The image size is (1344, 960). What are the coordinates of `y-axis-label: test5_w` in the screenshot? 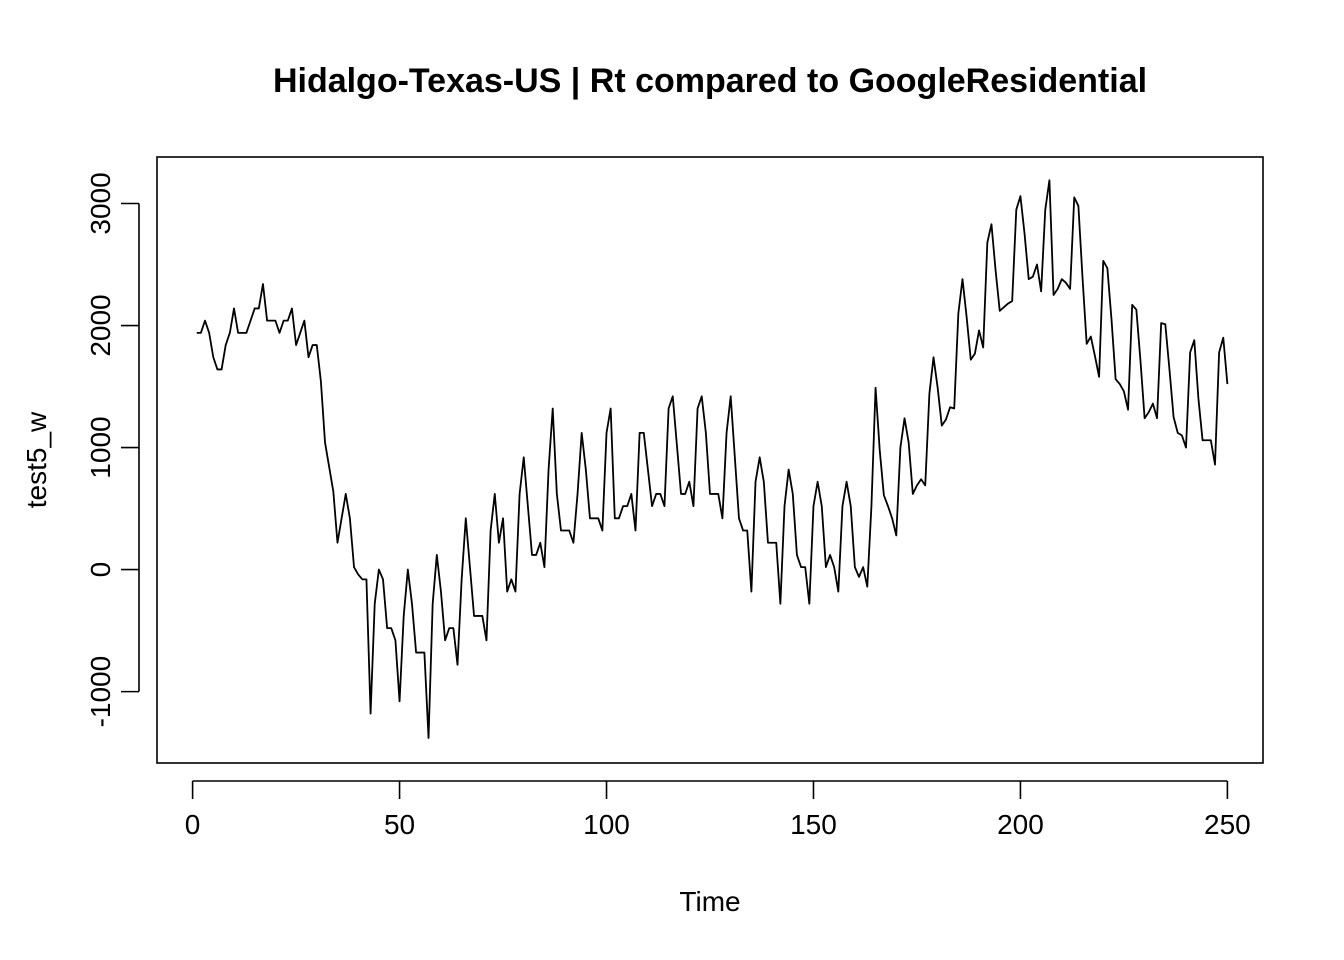 It's located at (36, 459).